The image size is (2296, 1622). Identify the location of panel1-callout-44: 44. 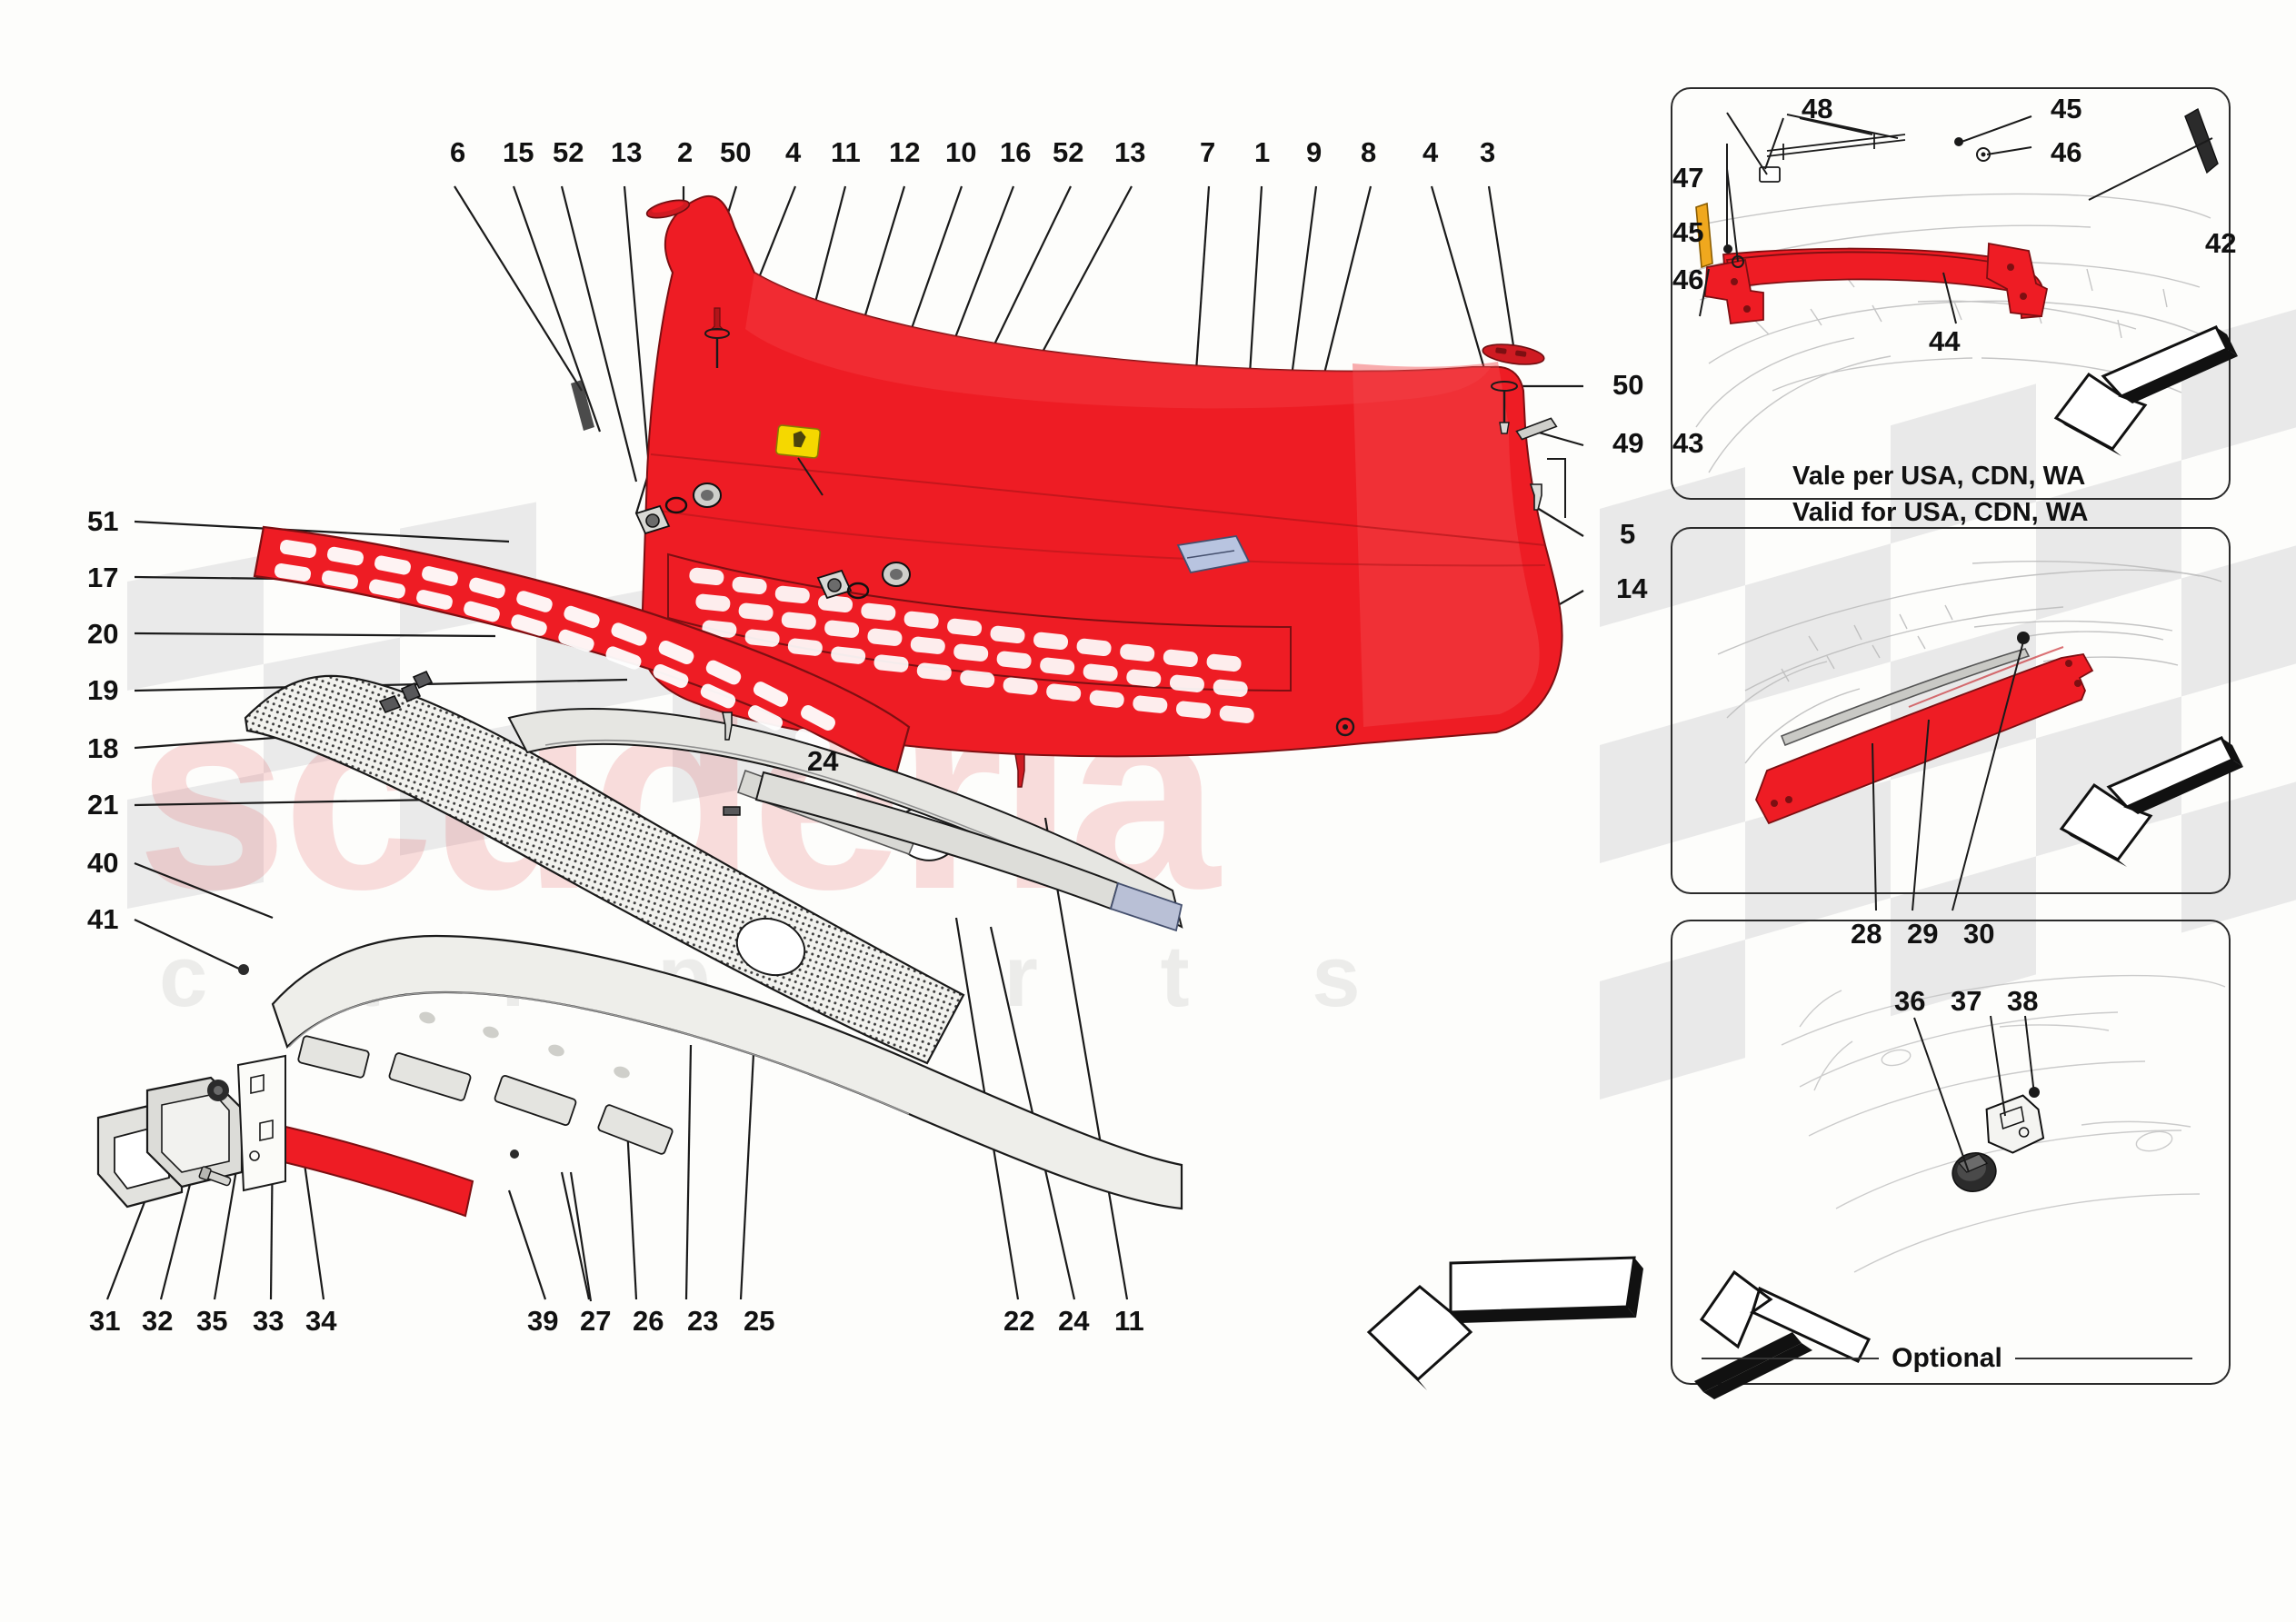
(1945, 341).